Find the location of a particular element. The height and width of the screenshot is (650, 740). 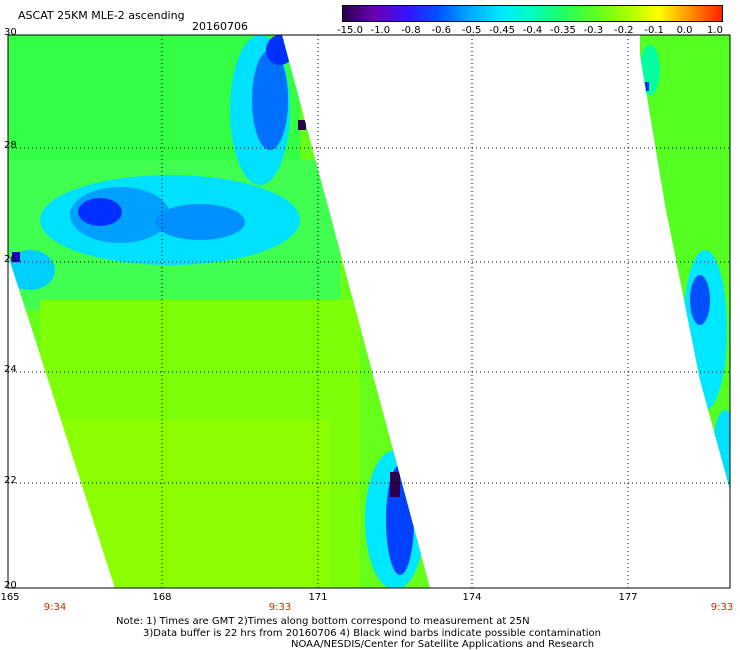

colorbar-label: -0.2 is located at coordinates (623, 30).